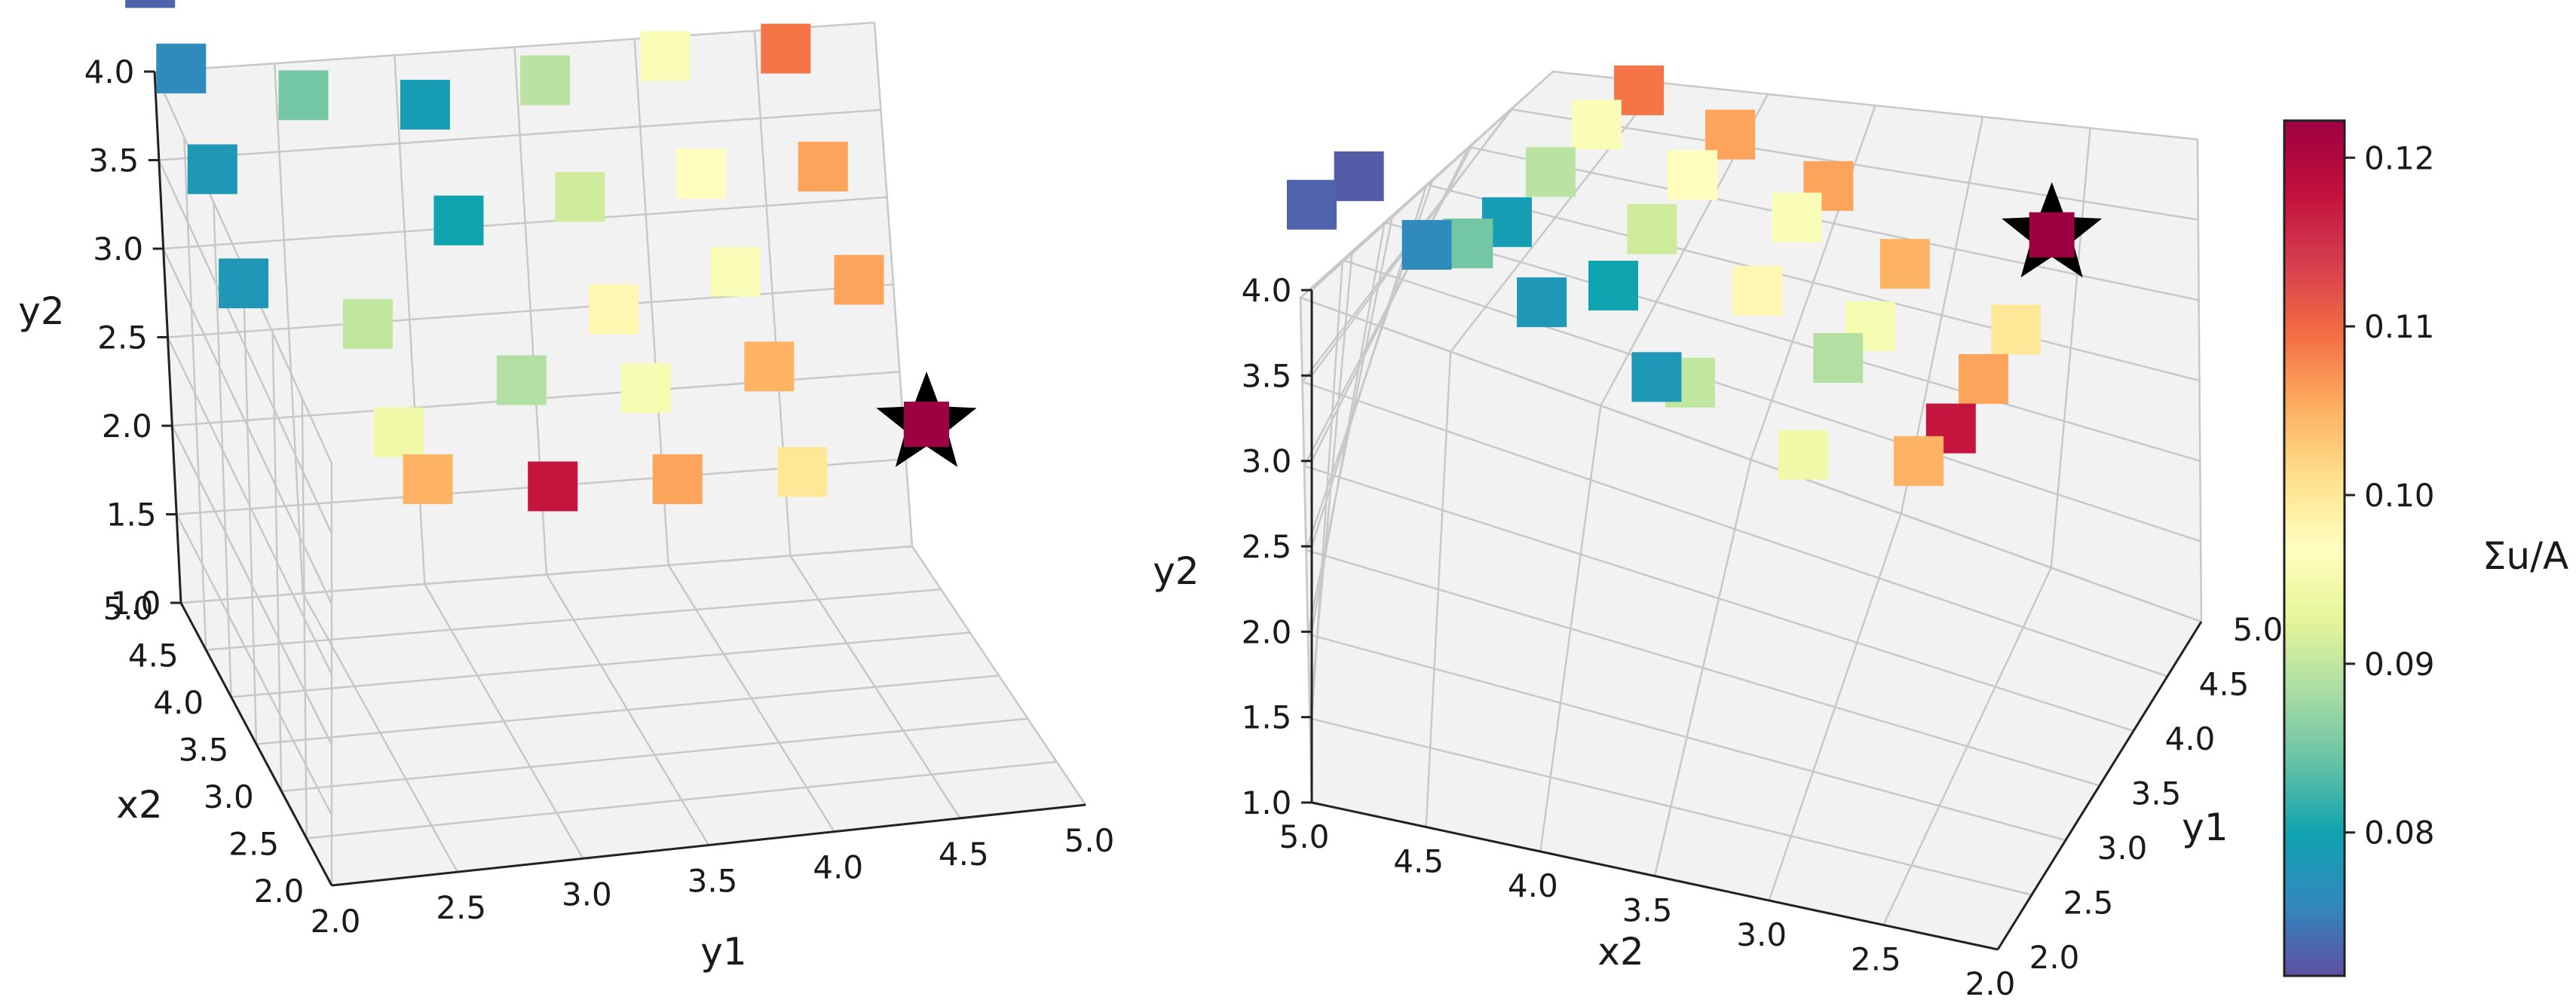 This screenshot has width=2576, height=1006. I want to click on colorbar-tick-label: 0.11, so click(2399, 326).